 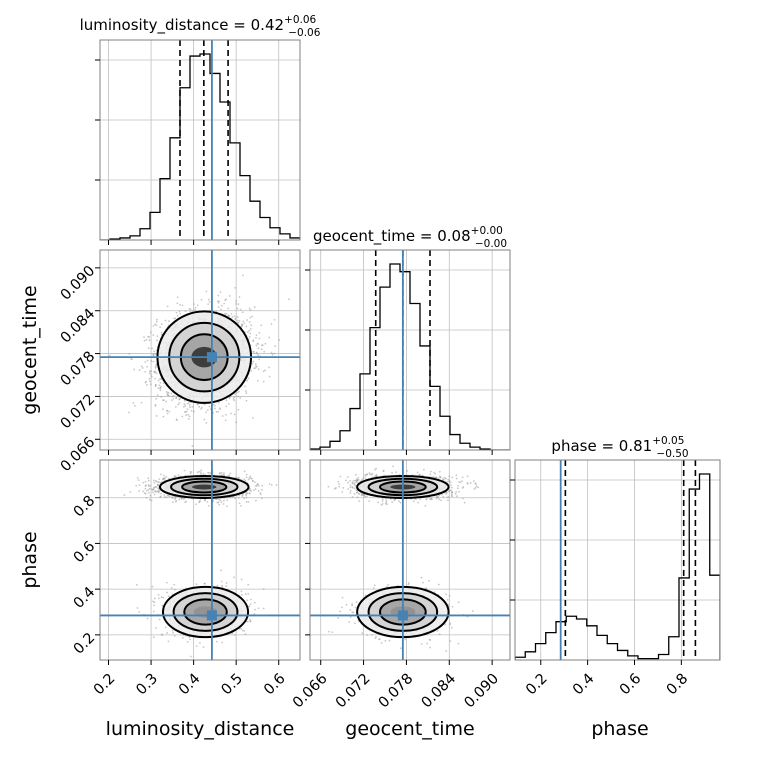 I want to click on title-luminosity-distance: luminosity_distance = 0.42+0.06 −0.06, so click(x=200, y=26).